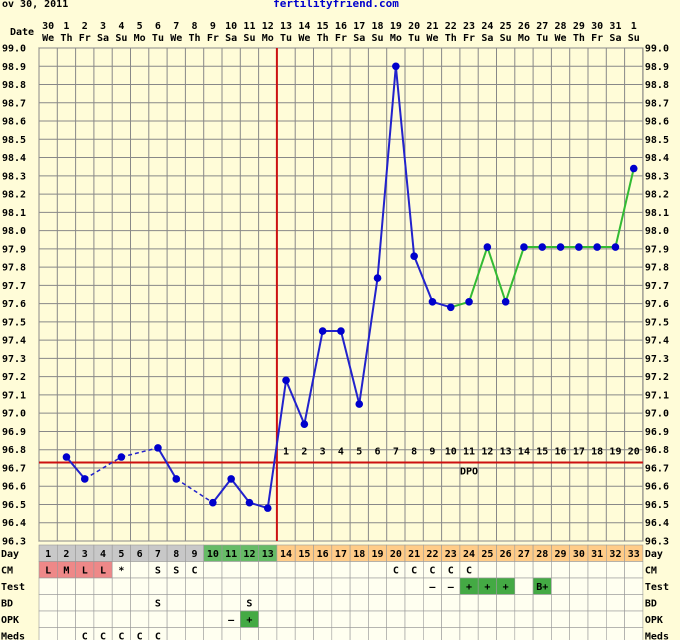 This screenshot has width=680, height=640. Describe the element at coordinates (654, 620) in the screenshot. I see `row-label-right-opk: OPK` at that location.